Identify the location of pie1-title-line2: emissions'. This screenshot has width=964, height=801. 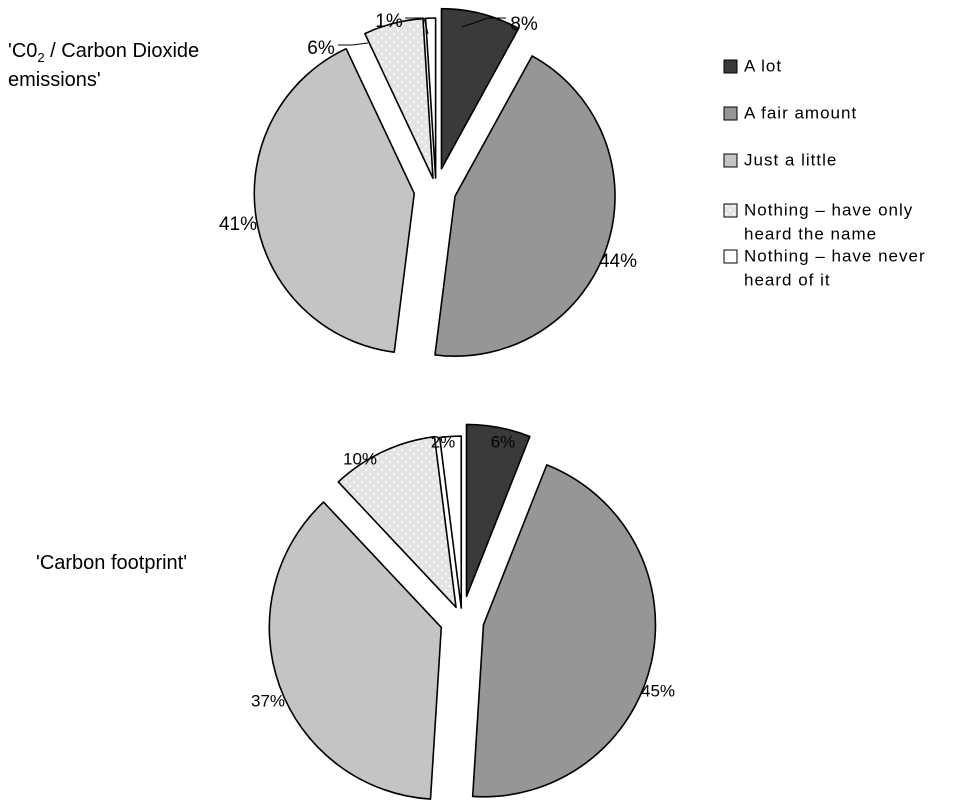
(54, 80).